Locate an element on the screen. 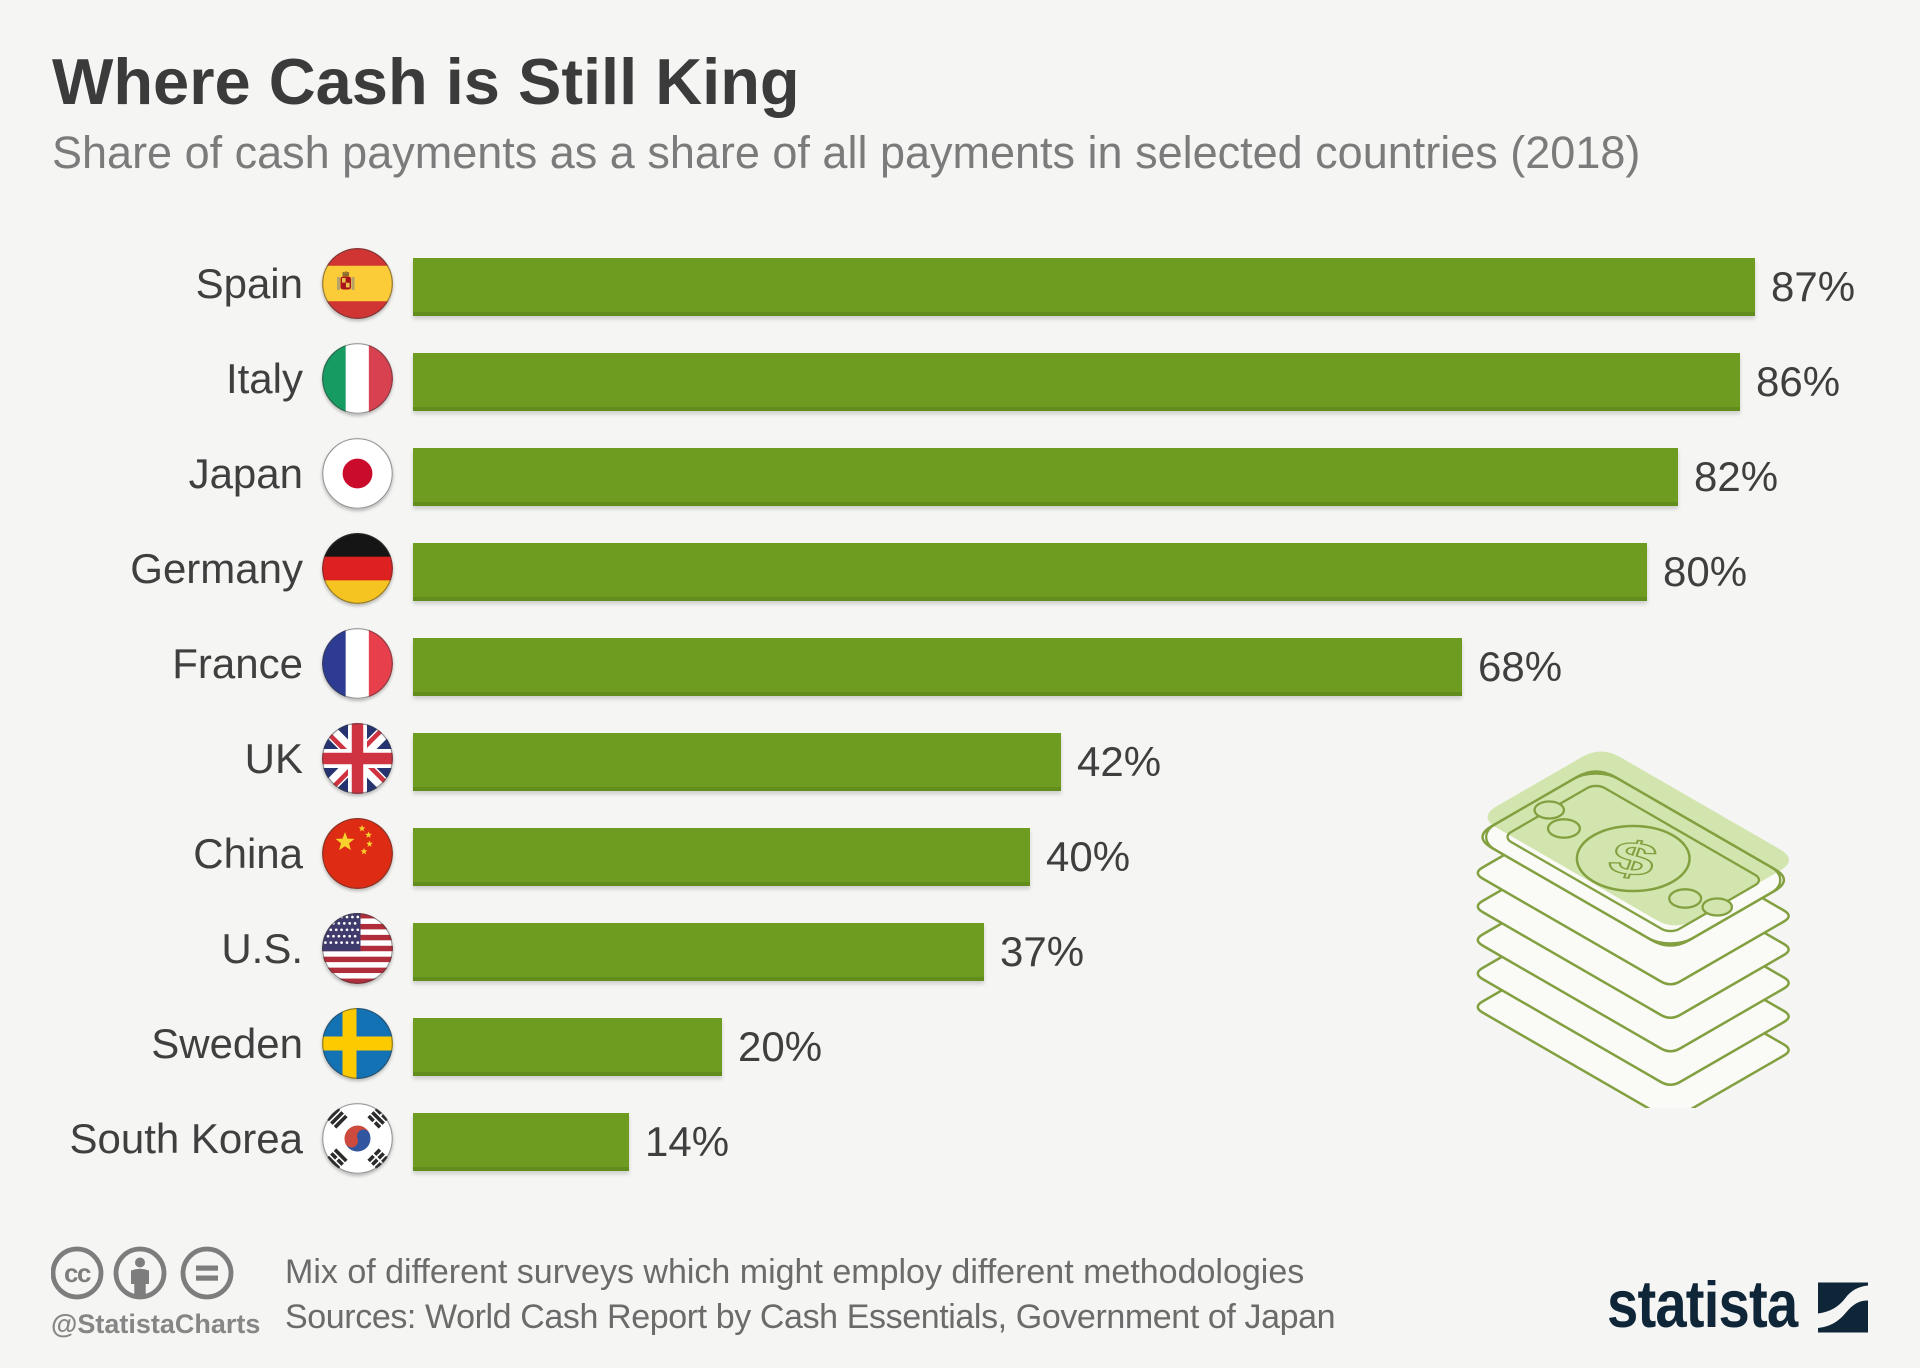  svg-text: cc is located at coordinates (77, 1273).